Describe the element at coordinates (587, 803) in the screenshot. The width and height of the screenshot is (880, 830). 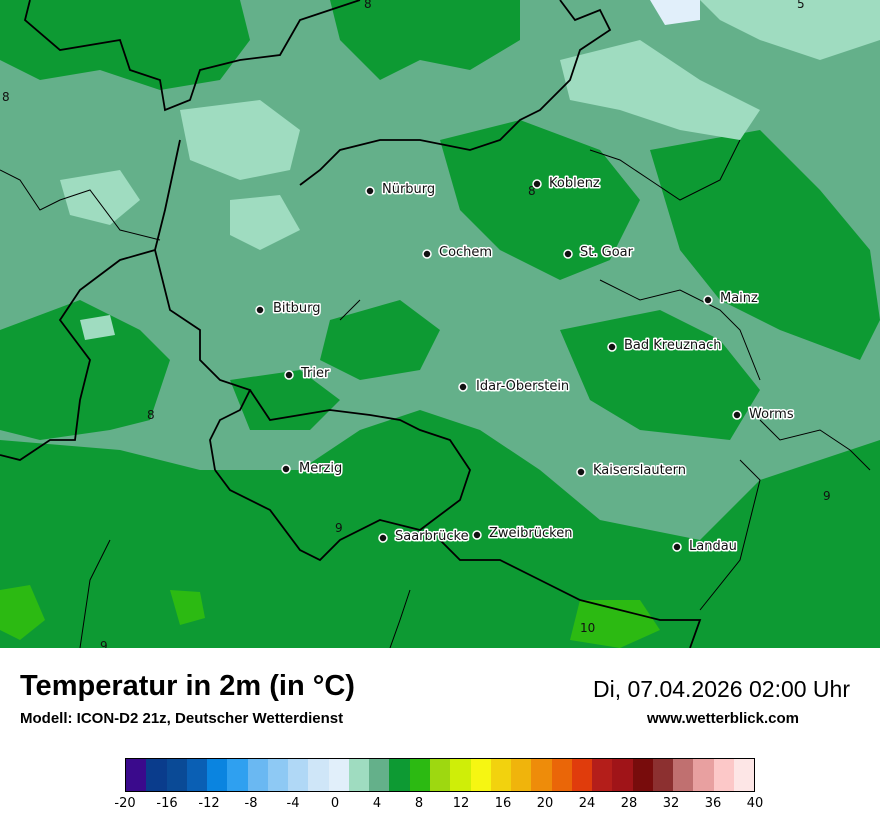
I see `legend-tick-label: 24` at that location.